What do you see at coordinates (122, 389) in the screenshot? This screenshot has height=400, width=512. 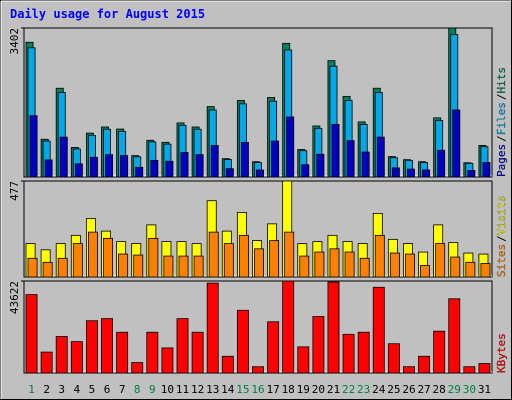 I see `x-tick-label: 7` at bounding box center [122, 389].